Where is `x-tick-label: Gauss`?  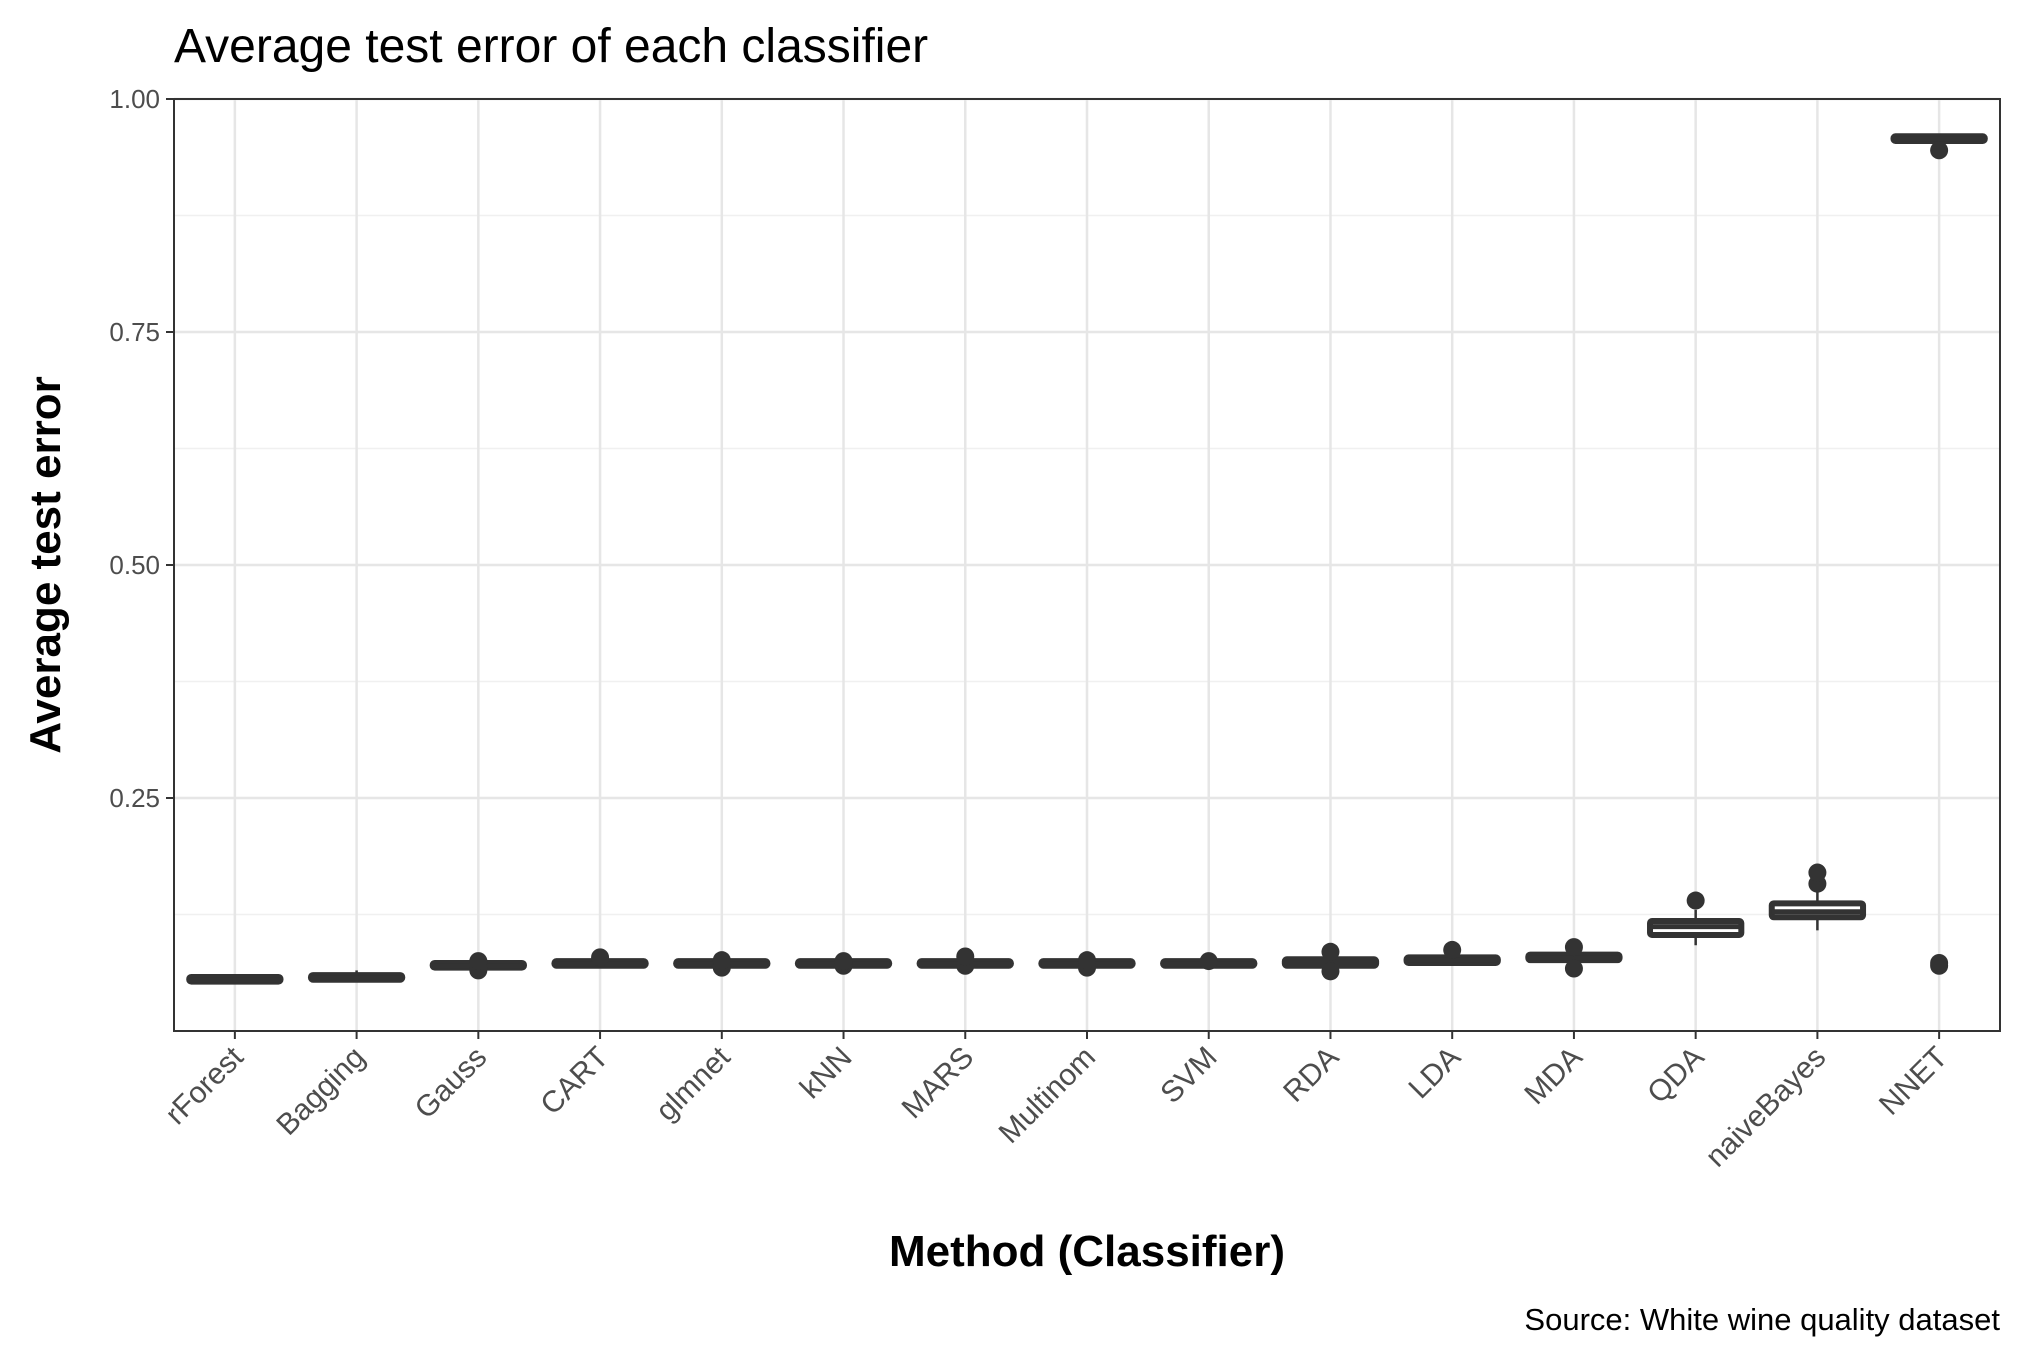
x-tick-label: Gauss is located at coordinates (451, 1083).